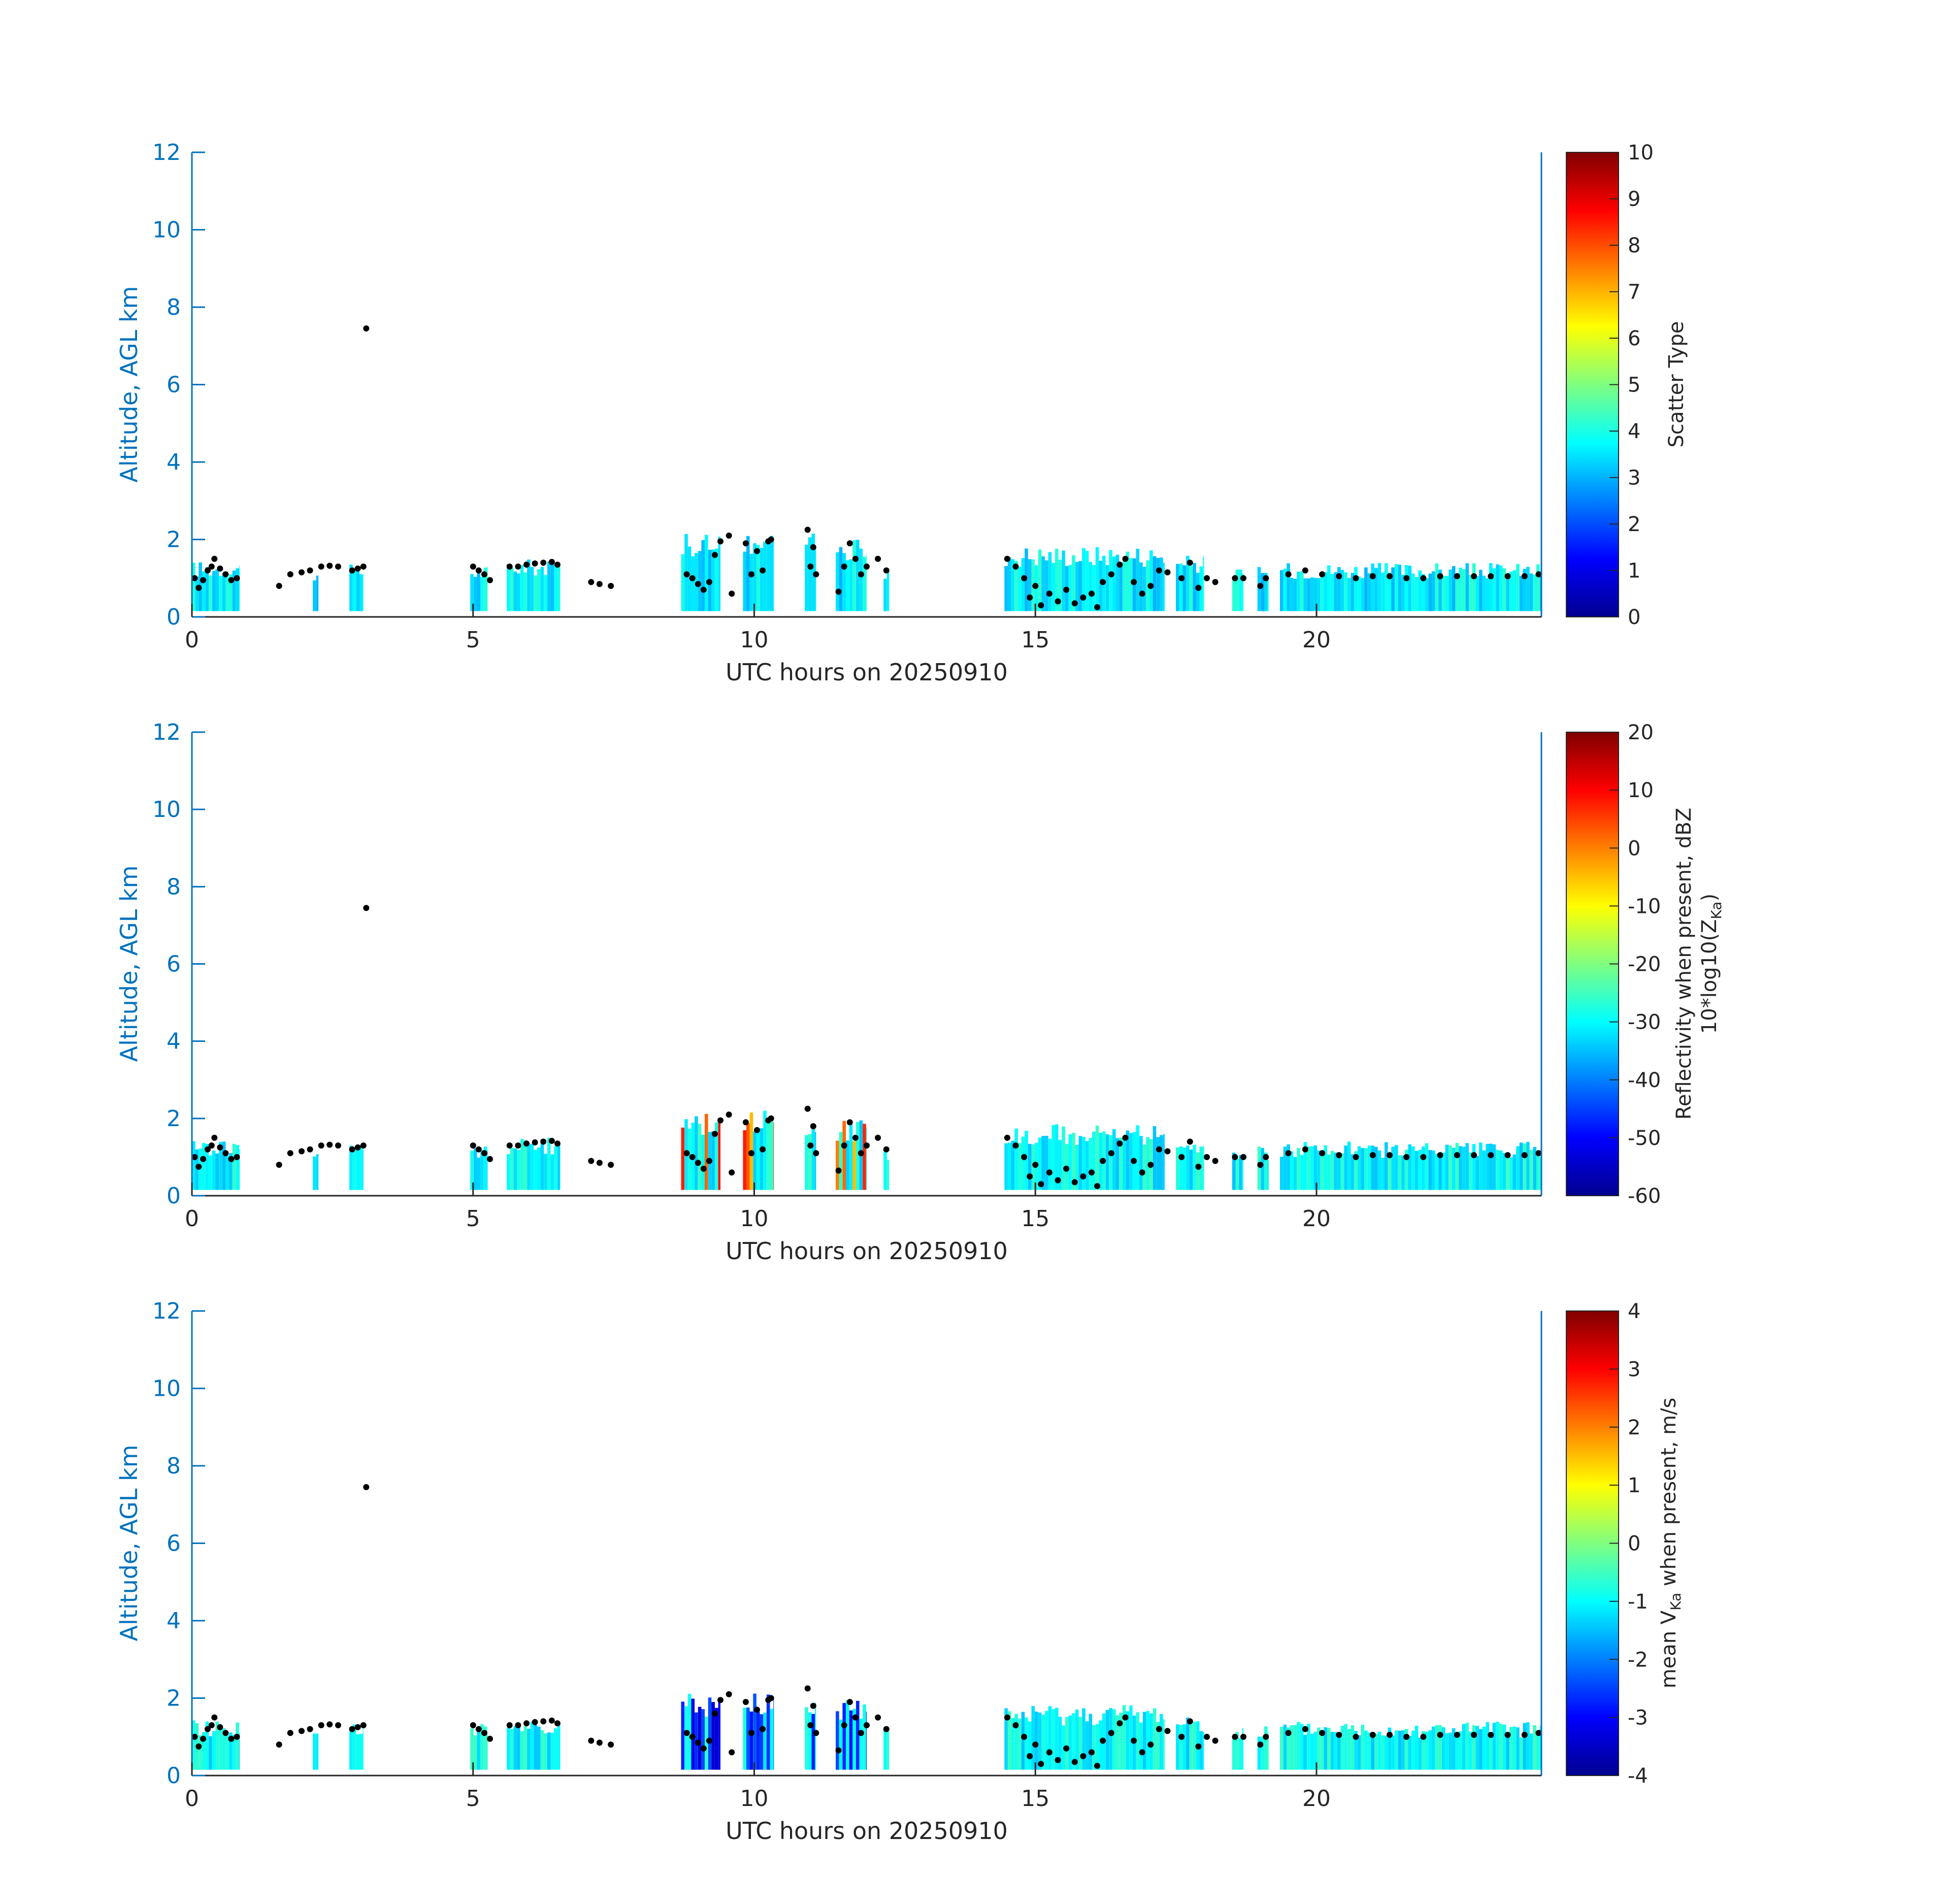 The height and width of the screenshot is (1904, 1942). What do you see at coordinates (1634, 1370) in the screenshot?
I see `colorbar-tick-label: 3` at bounding box center [1634, 1370].